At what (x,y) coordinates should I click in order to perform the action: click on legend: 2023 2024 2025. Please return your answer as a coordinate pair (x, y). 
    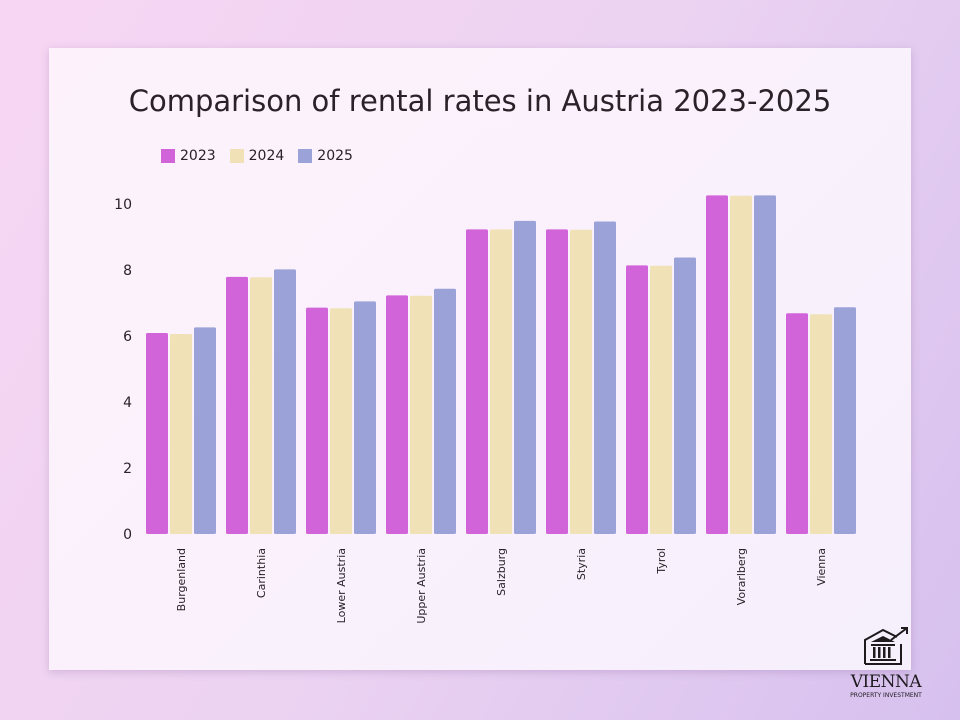
    Looking at the image, I should click on (257, 156).